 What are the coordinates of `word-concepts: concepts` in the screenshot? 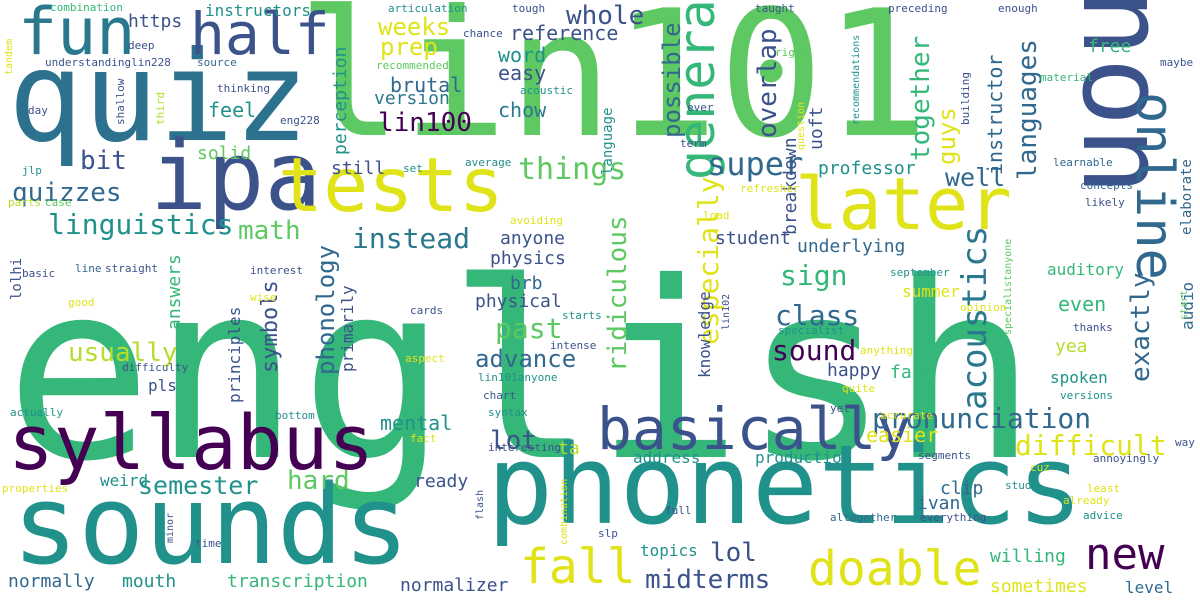 It's located at (1106, 185).